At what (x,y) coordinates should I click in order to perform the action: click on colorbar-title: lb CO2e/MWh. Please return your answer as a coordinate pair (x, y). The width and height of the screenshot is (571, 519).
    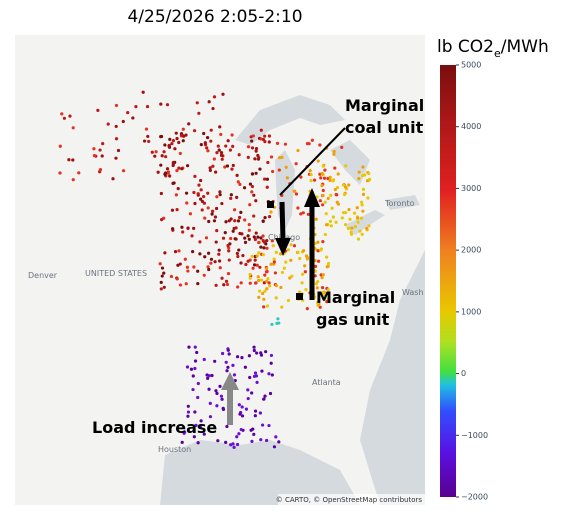
    Looking at the image, I should click on (493, 48).